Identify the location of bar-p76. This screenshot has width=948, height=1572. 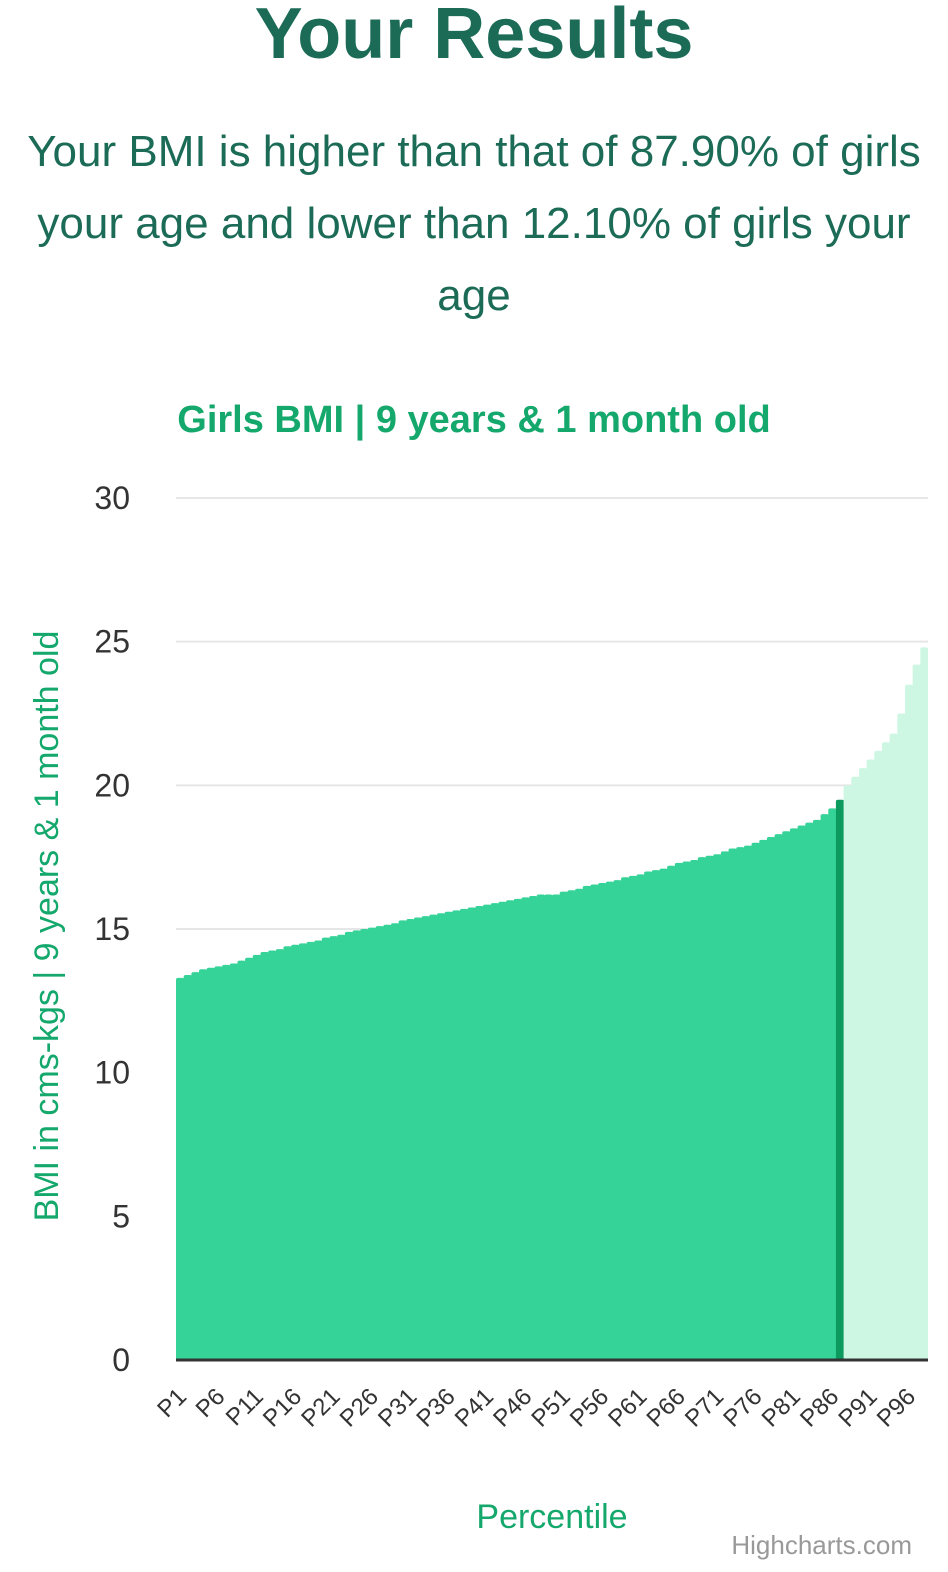
(755, 1101).